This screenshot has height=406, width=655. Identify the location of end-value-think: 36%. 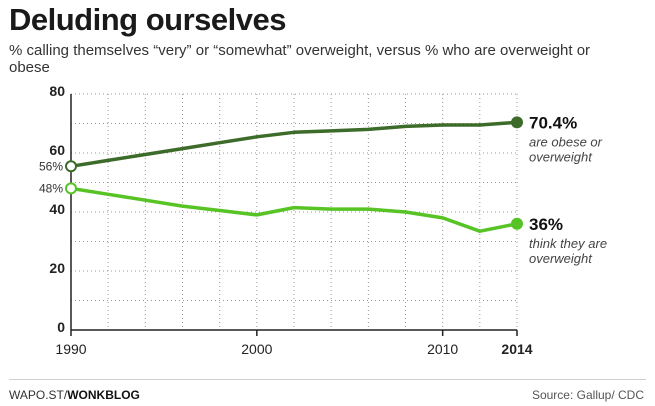
(546, 224).